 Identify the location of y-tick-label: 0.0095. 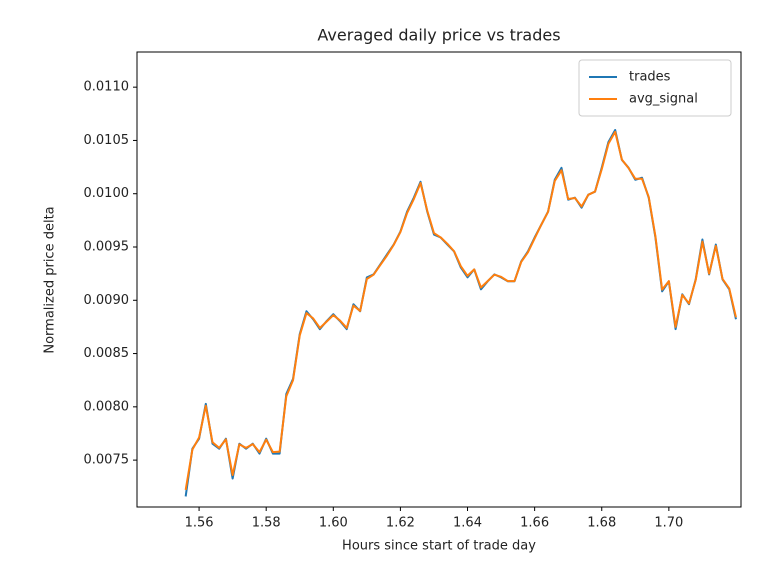
(107, 247).